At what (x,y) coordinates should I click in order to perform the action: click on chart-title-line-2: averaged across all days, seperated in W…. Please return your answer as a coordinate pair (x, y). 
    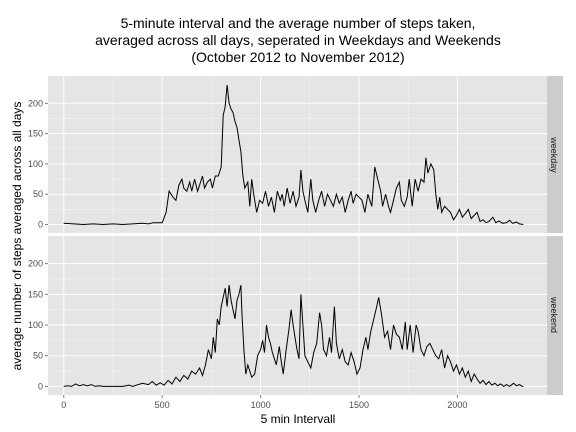
    Looking at the image, I should click on (298, 40).